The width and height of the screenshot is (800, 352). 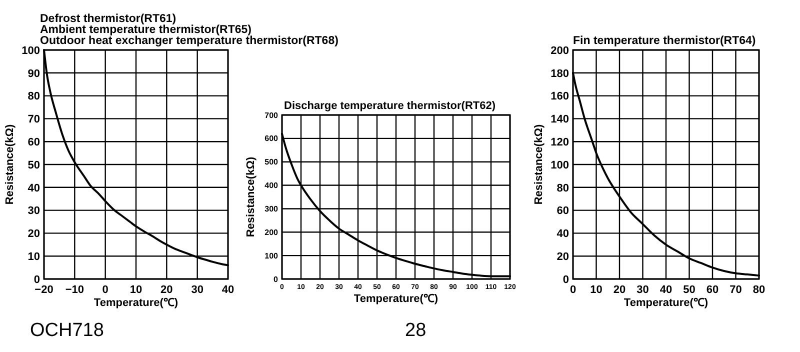 I want to click on y-tick-label: 0, so click(x=276, y=279).